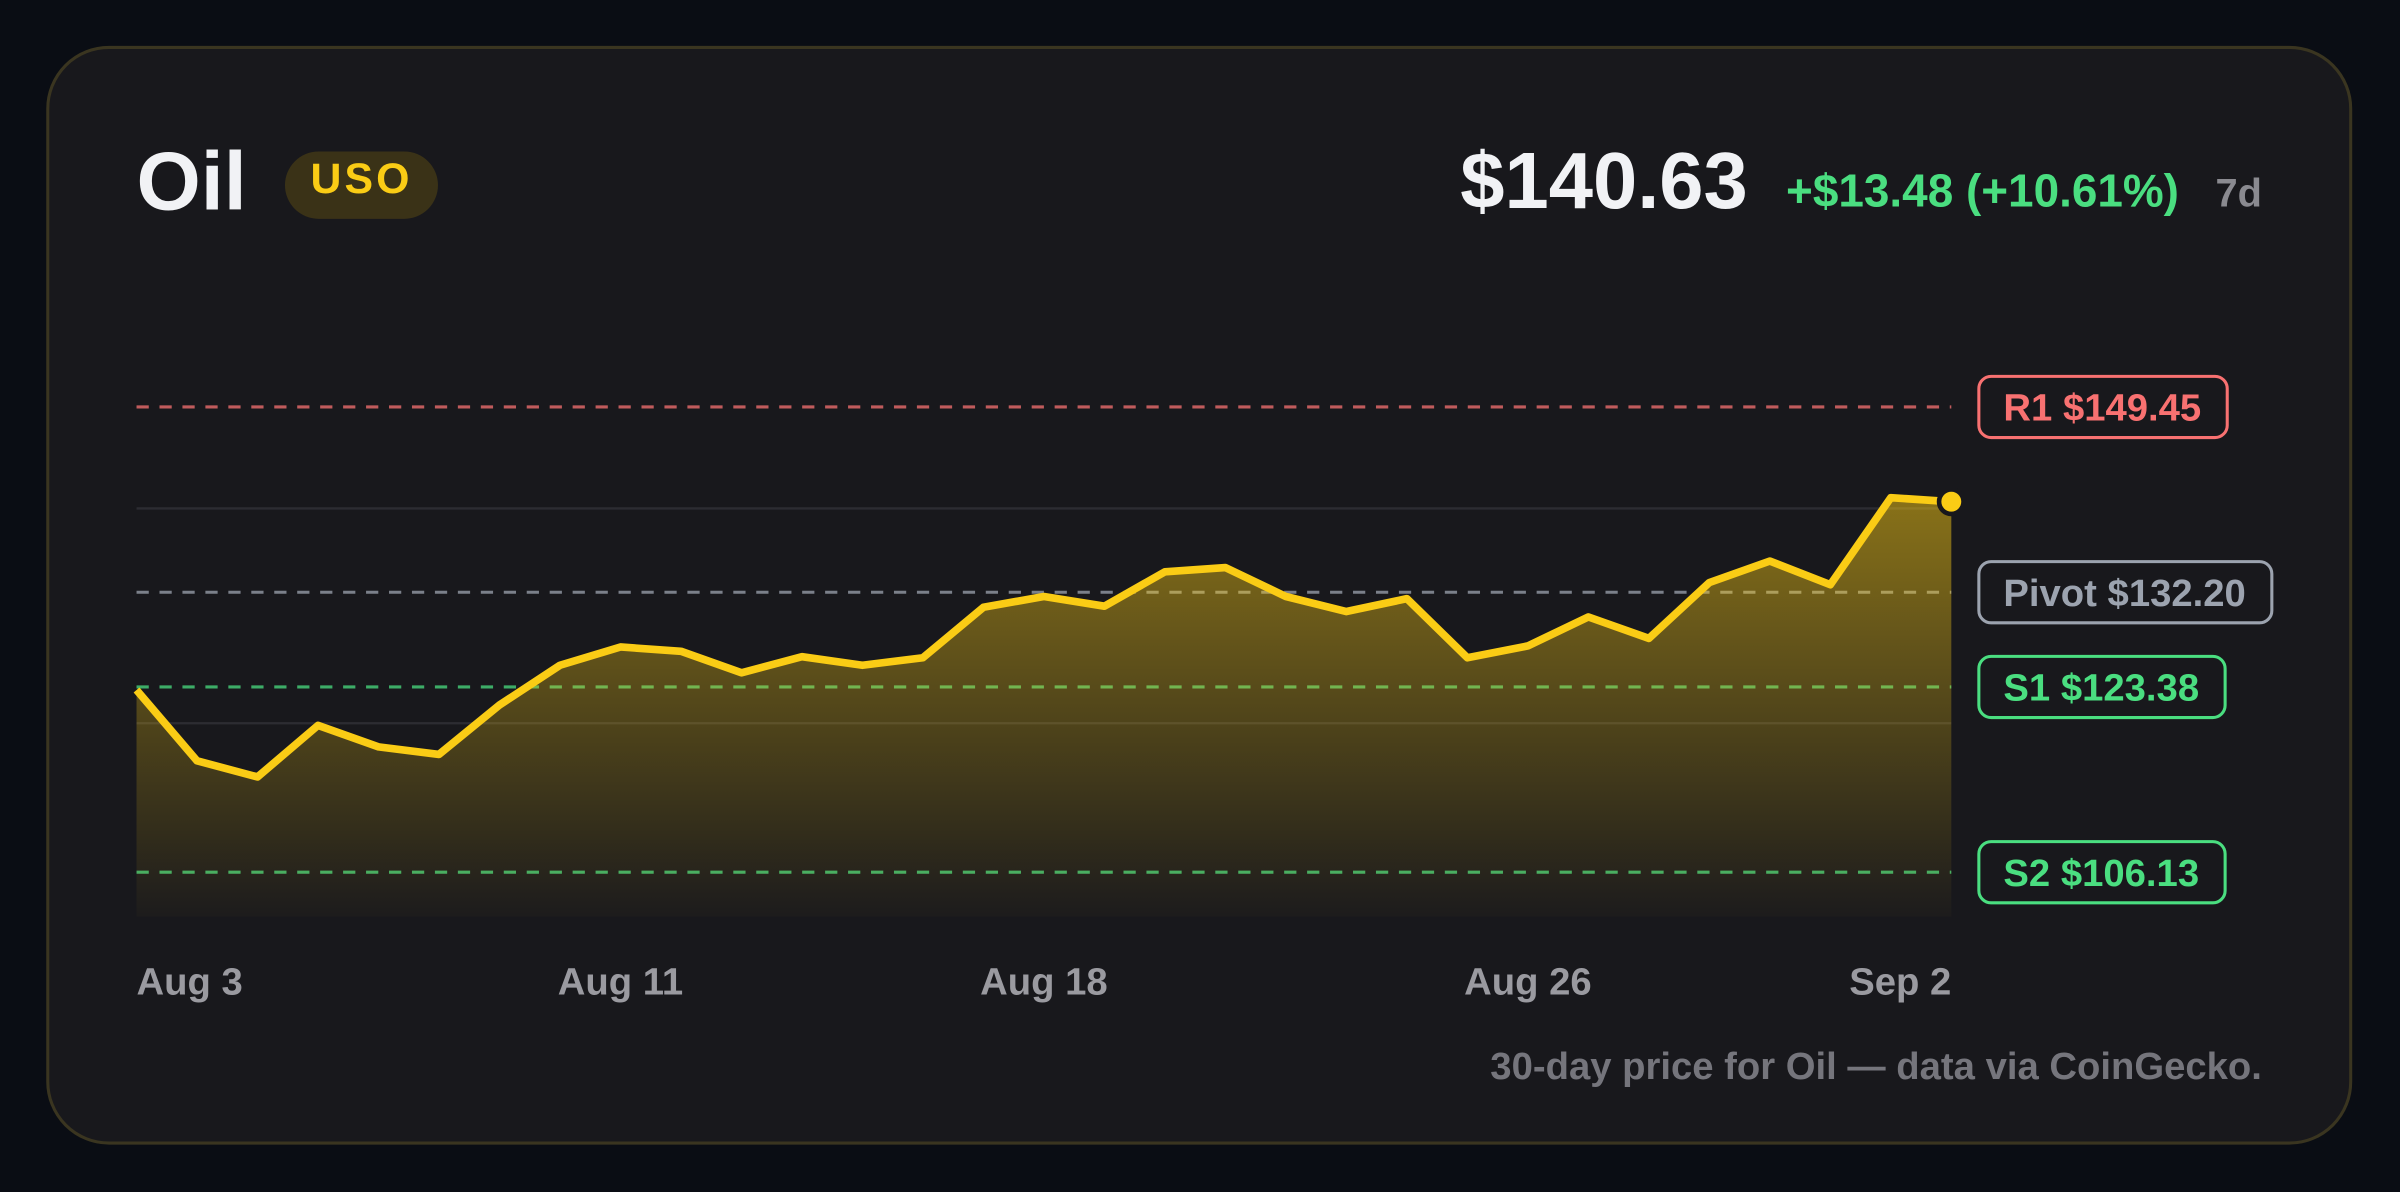 The height and width of the screenshot is (1192, 2400). I want to click on ticker: USO, so click(361, 179).